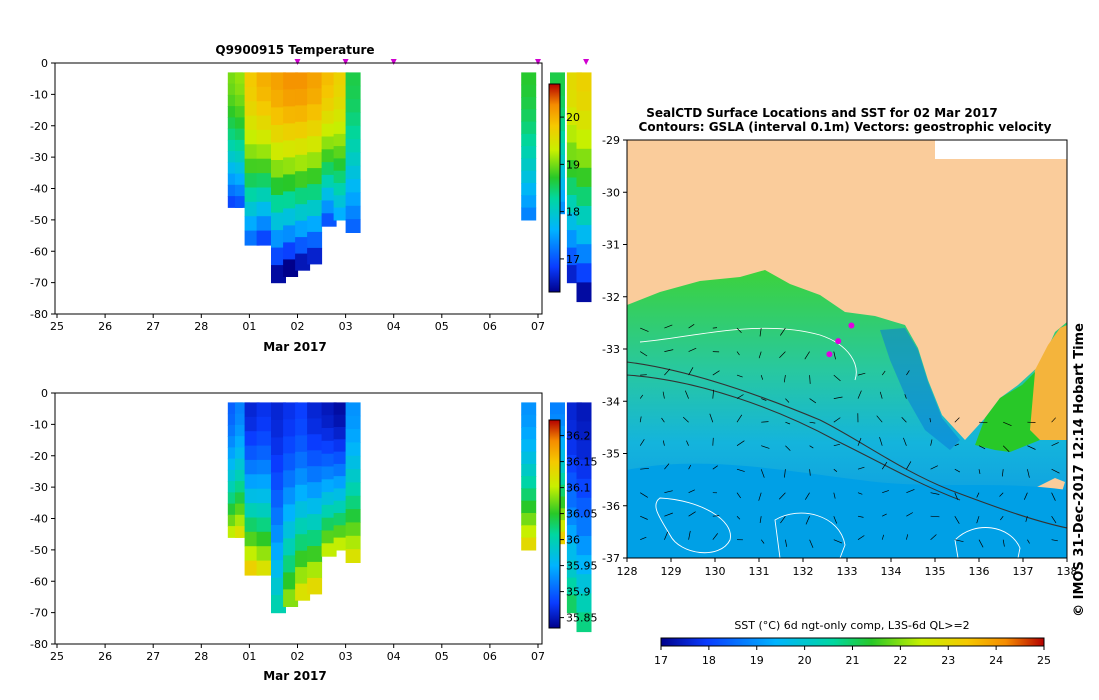 The height and width of the screenshot is (700, 1099). I want to click on profile-marker, so click(297, 62).